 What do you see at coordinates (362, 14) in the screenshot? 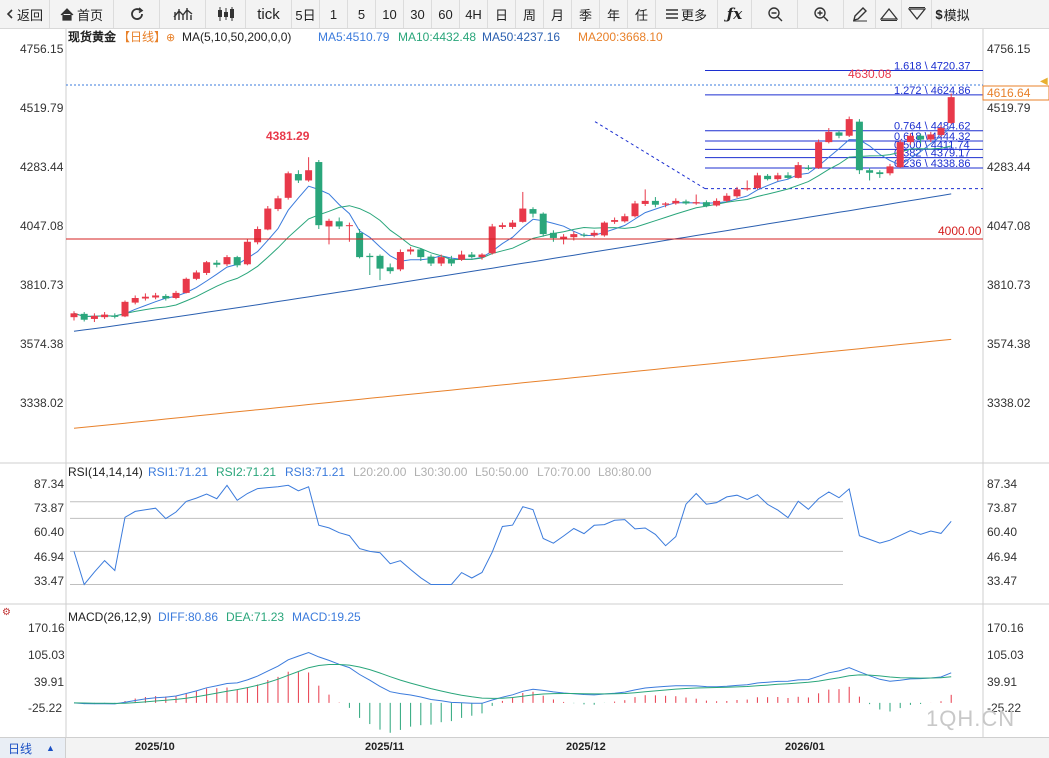
I see `period-5min: 5` at bounding box center [362, 14].